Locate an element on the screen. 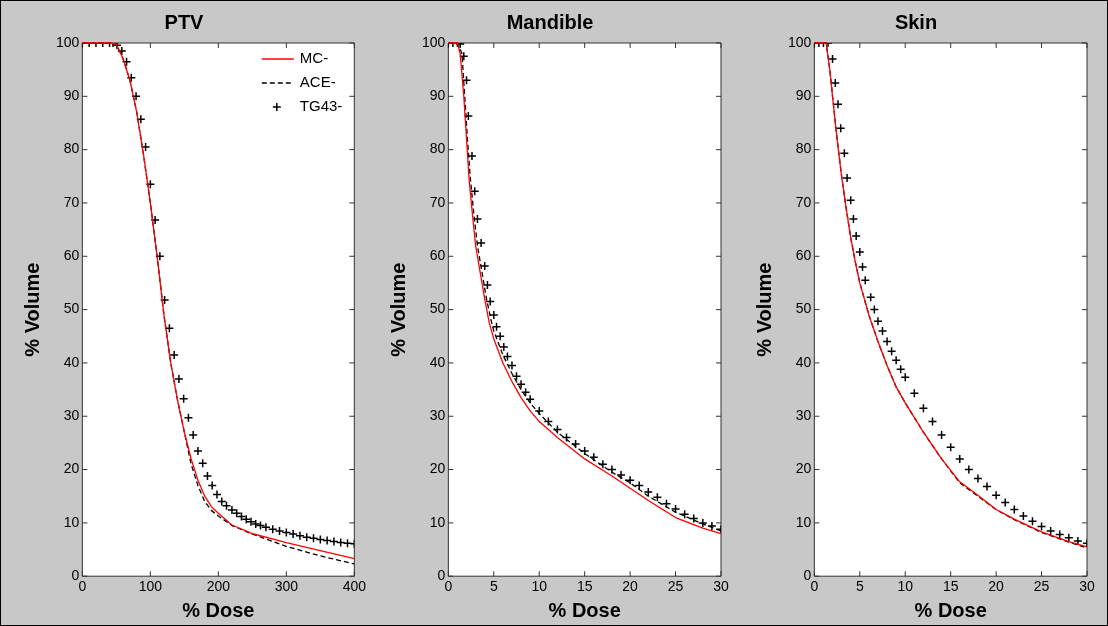  legend-label: MC- is located at coordinates (314, 58).